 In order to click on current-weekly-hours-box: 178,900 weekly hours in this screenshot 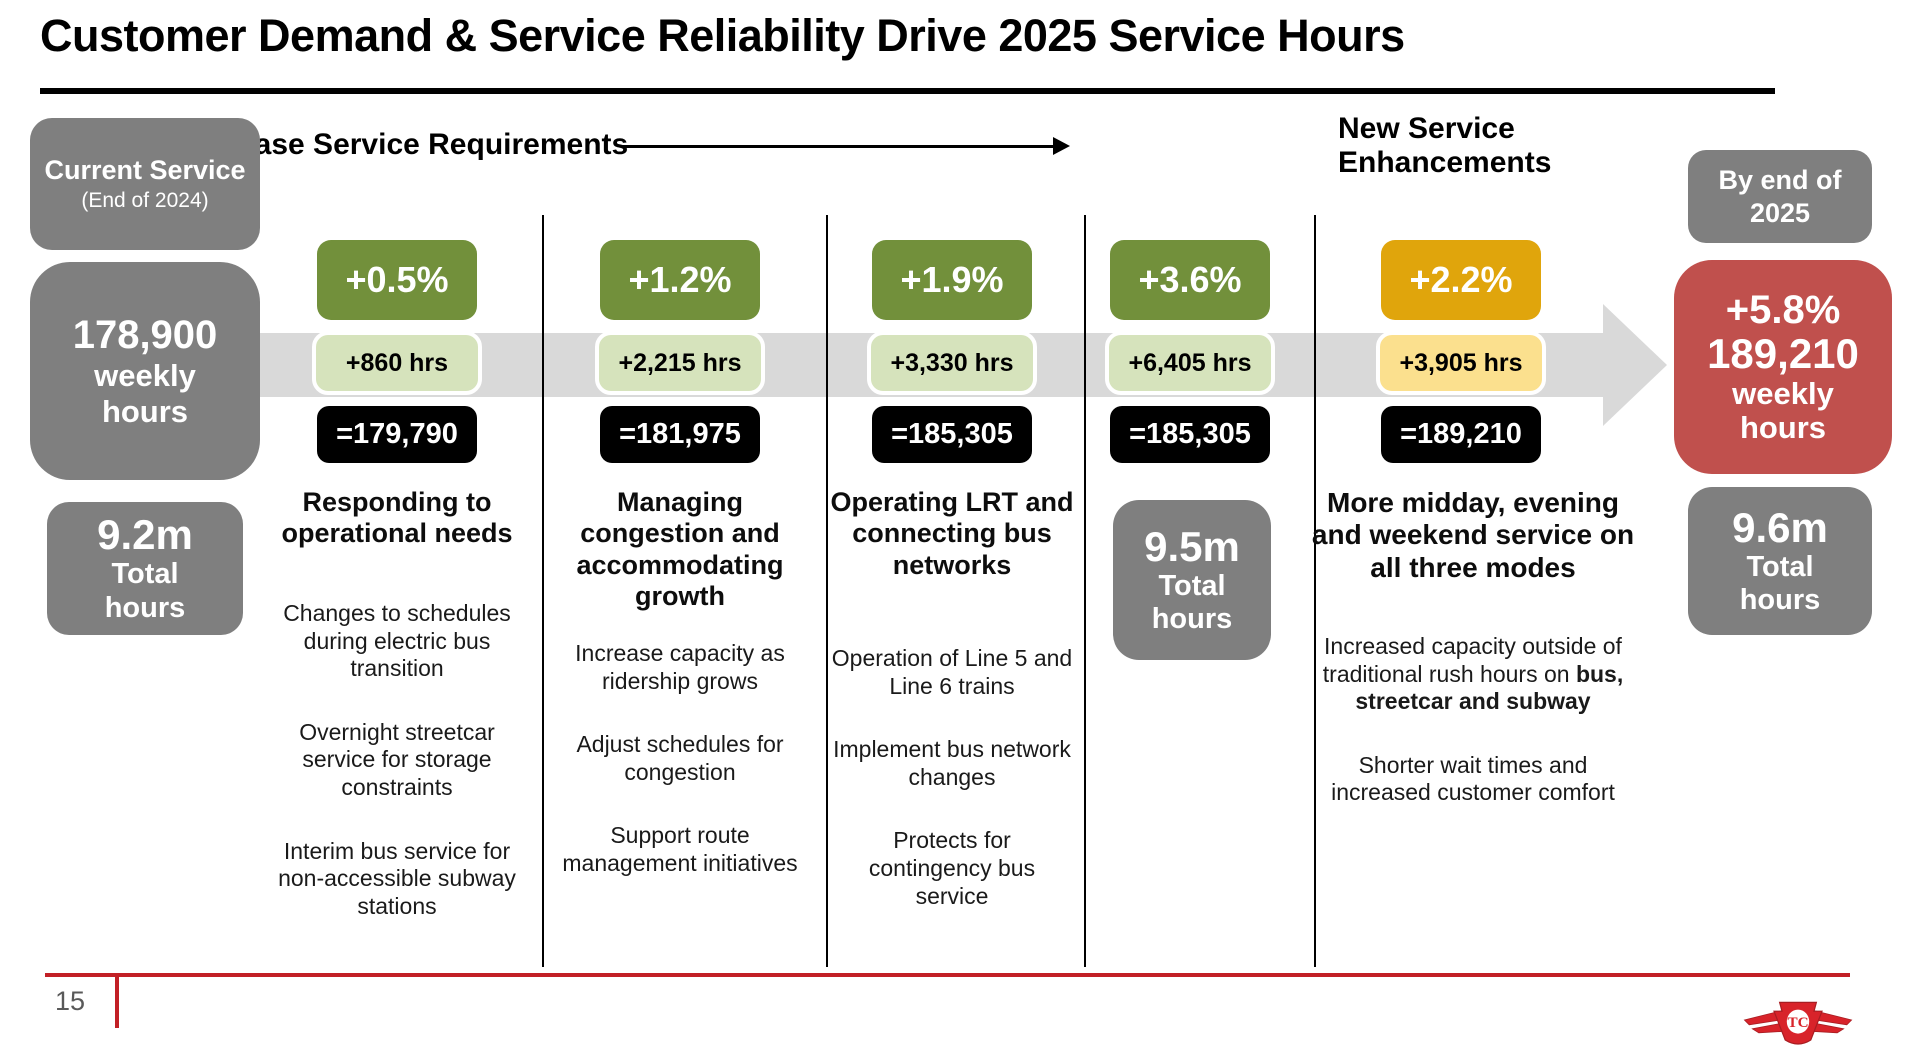, I will do `click(145, 371)`.